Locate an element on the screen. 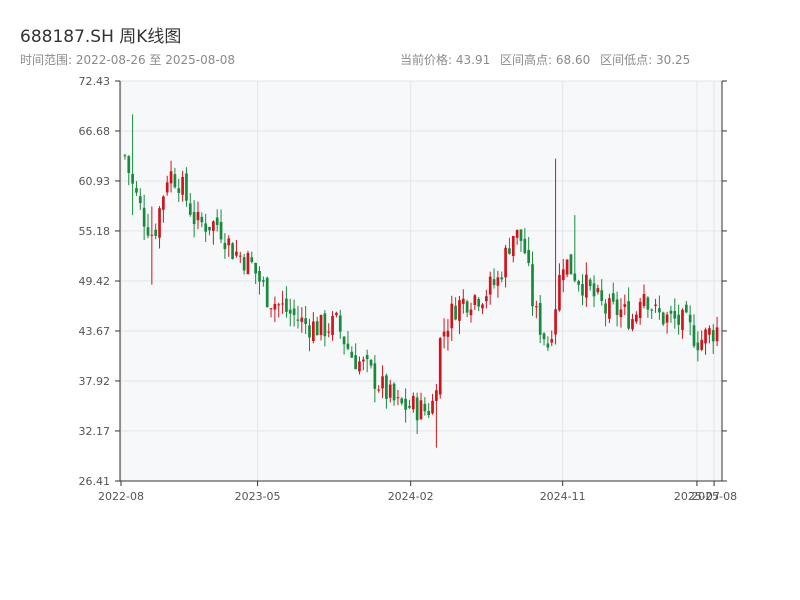 The height and width of the screenshot is (600, 800). y-tick-label: 26.41 is located at coordinates (95, 481).